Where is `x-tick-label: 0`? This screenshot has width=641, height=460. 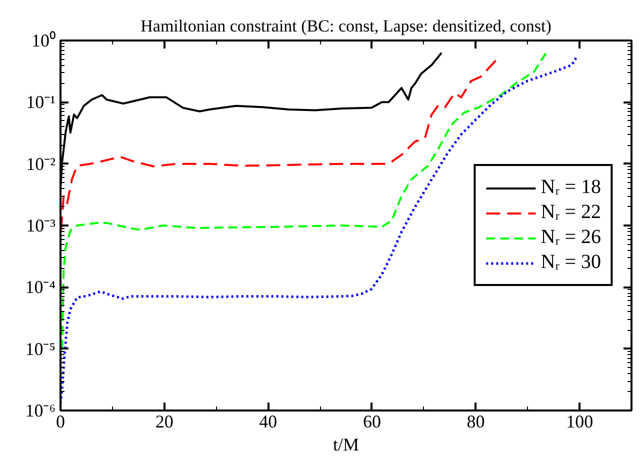 x-tick-label: 0 is located at coordinates (60, 422).